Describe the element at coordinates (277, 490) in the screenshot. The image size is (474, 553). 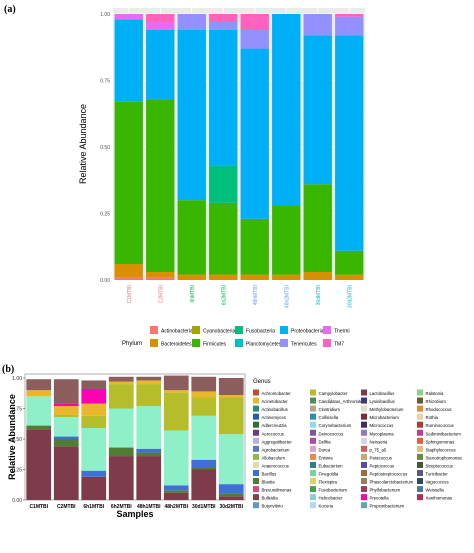
I see `chart-b-legend-label: Brevundimonas` at that location.